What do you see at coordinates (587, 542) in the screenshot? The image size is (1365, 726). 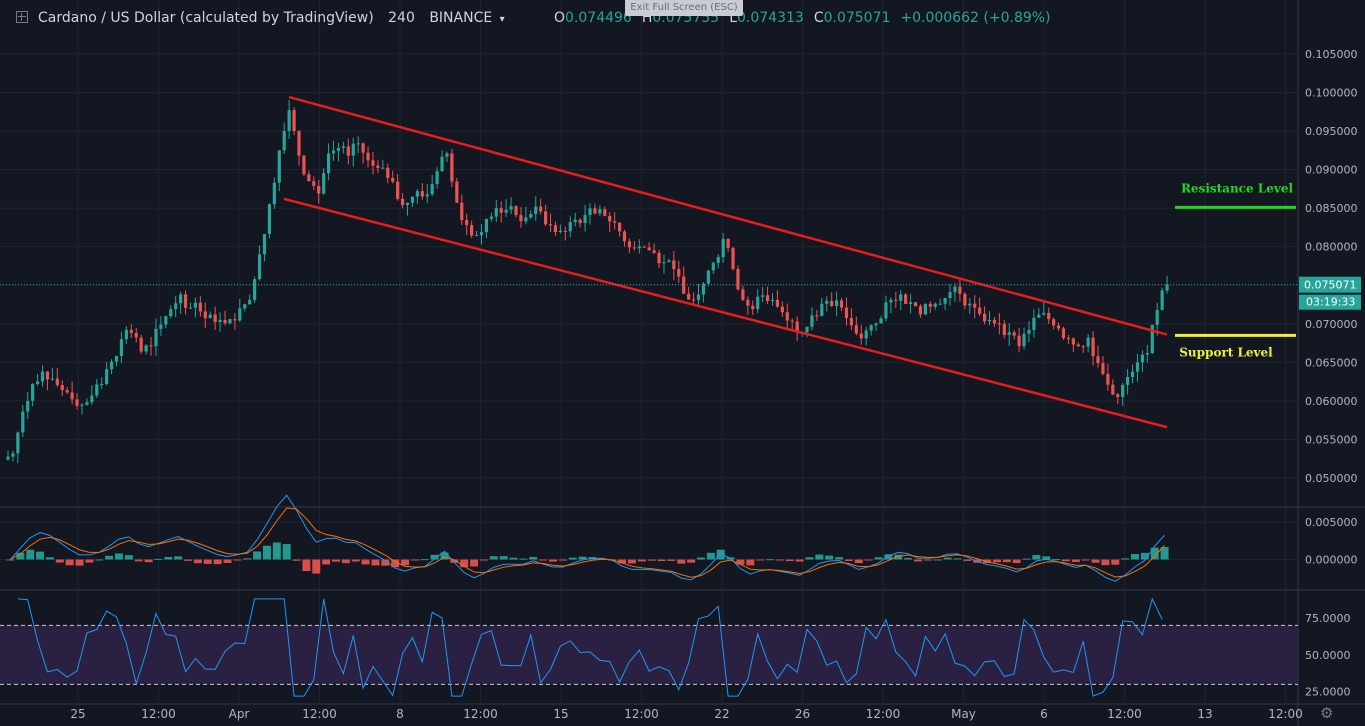 I see `signal-line` at bounding box center [587, 542].